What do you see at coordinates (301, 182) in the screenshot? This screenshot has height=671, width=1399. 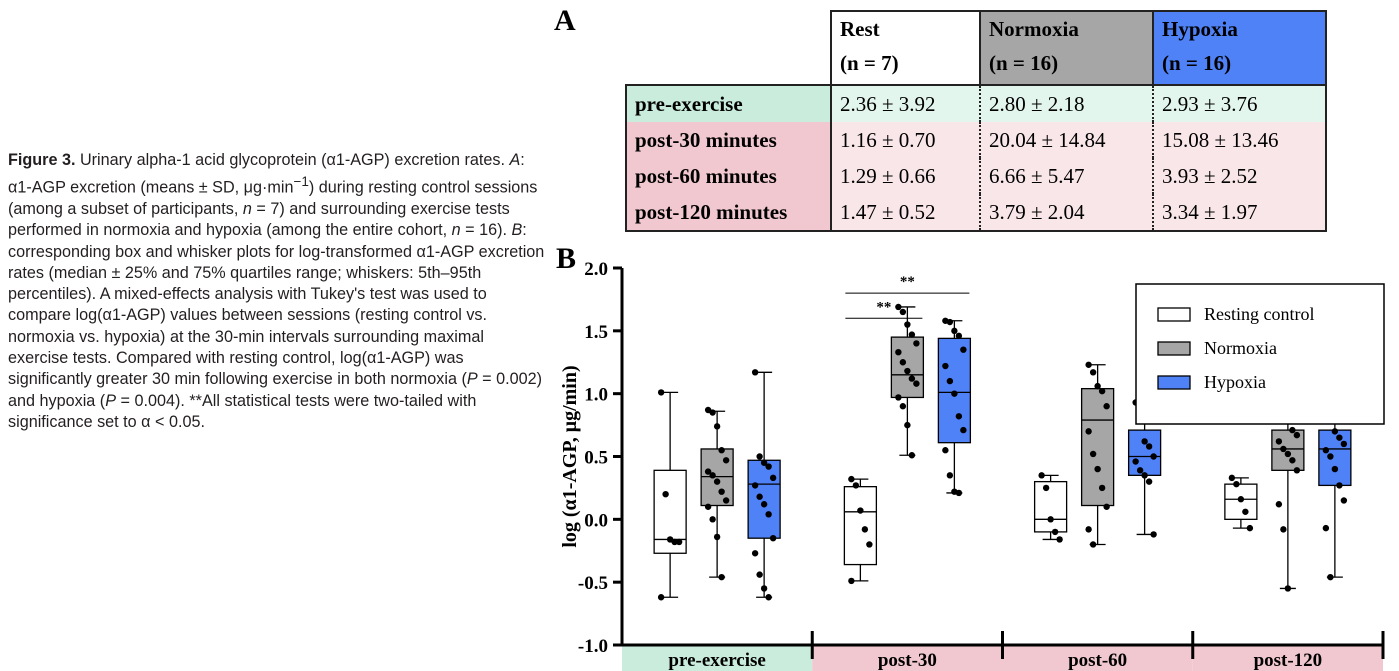 I see `caption-unit-exponent: −1` at bounding box center [301, 182].